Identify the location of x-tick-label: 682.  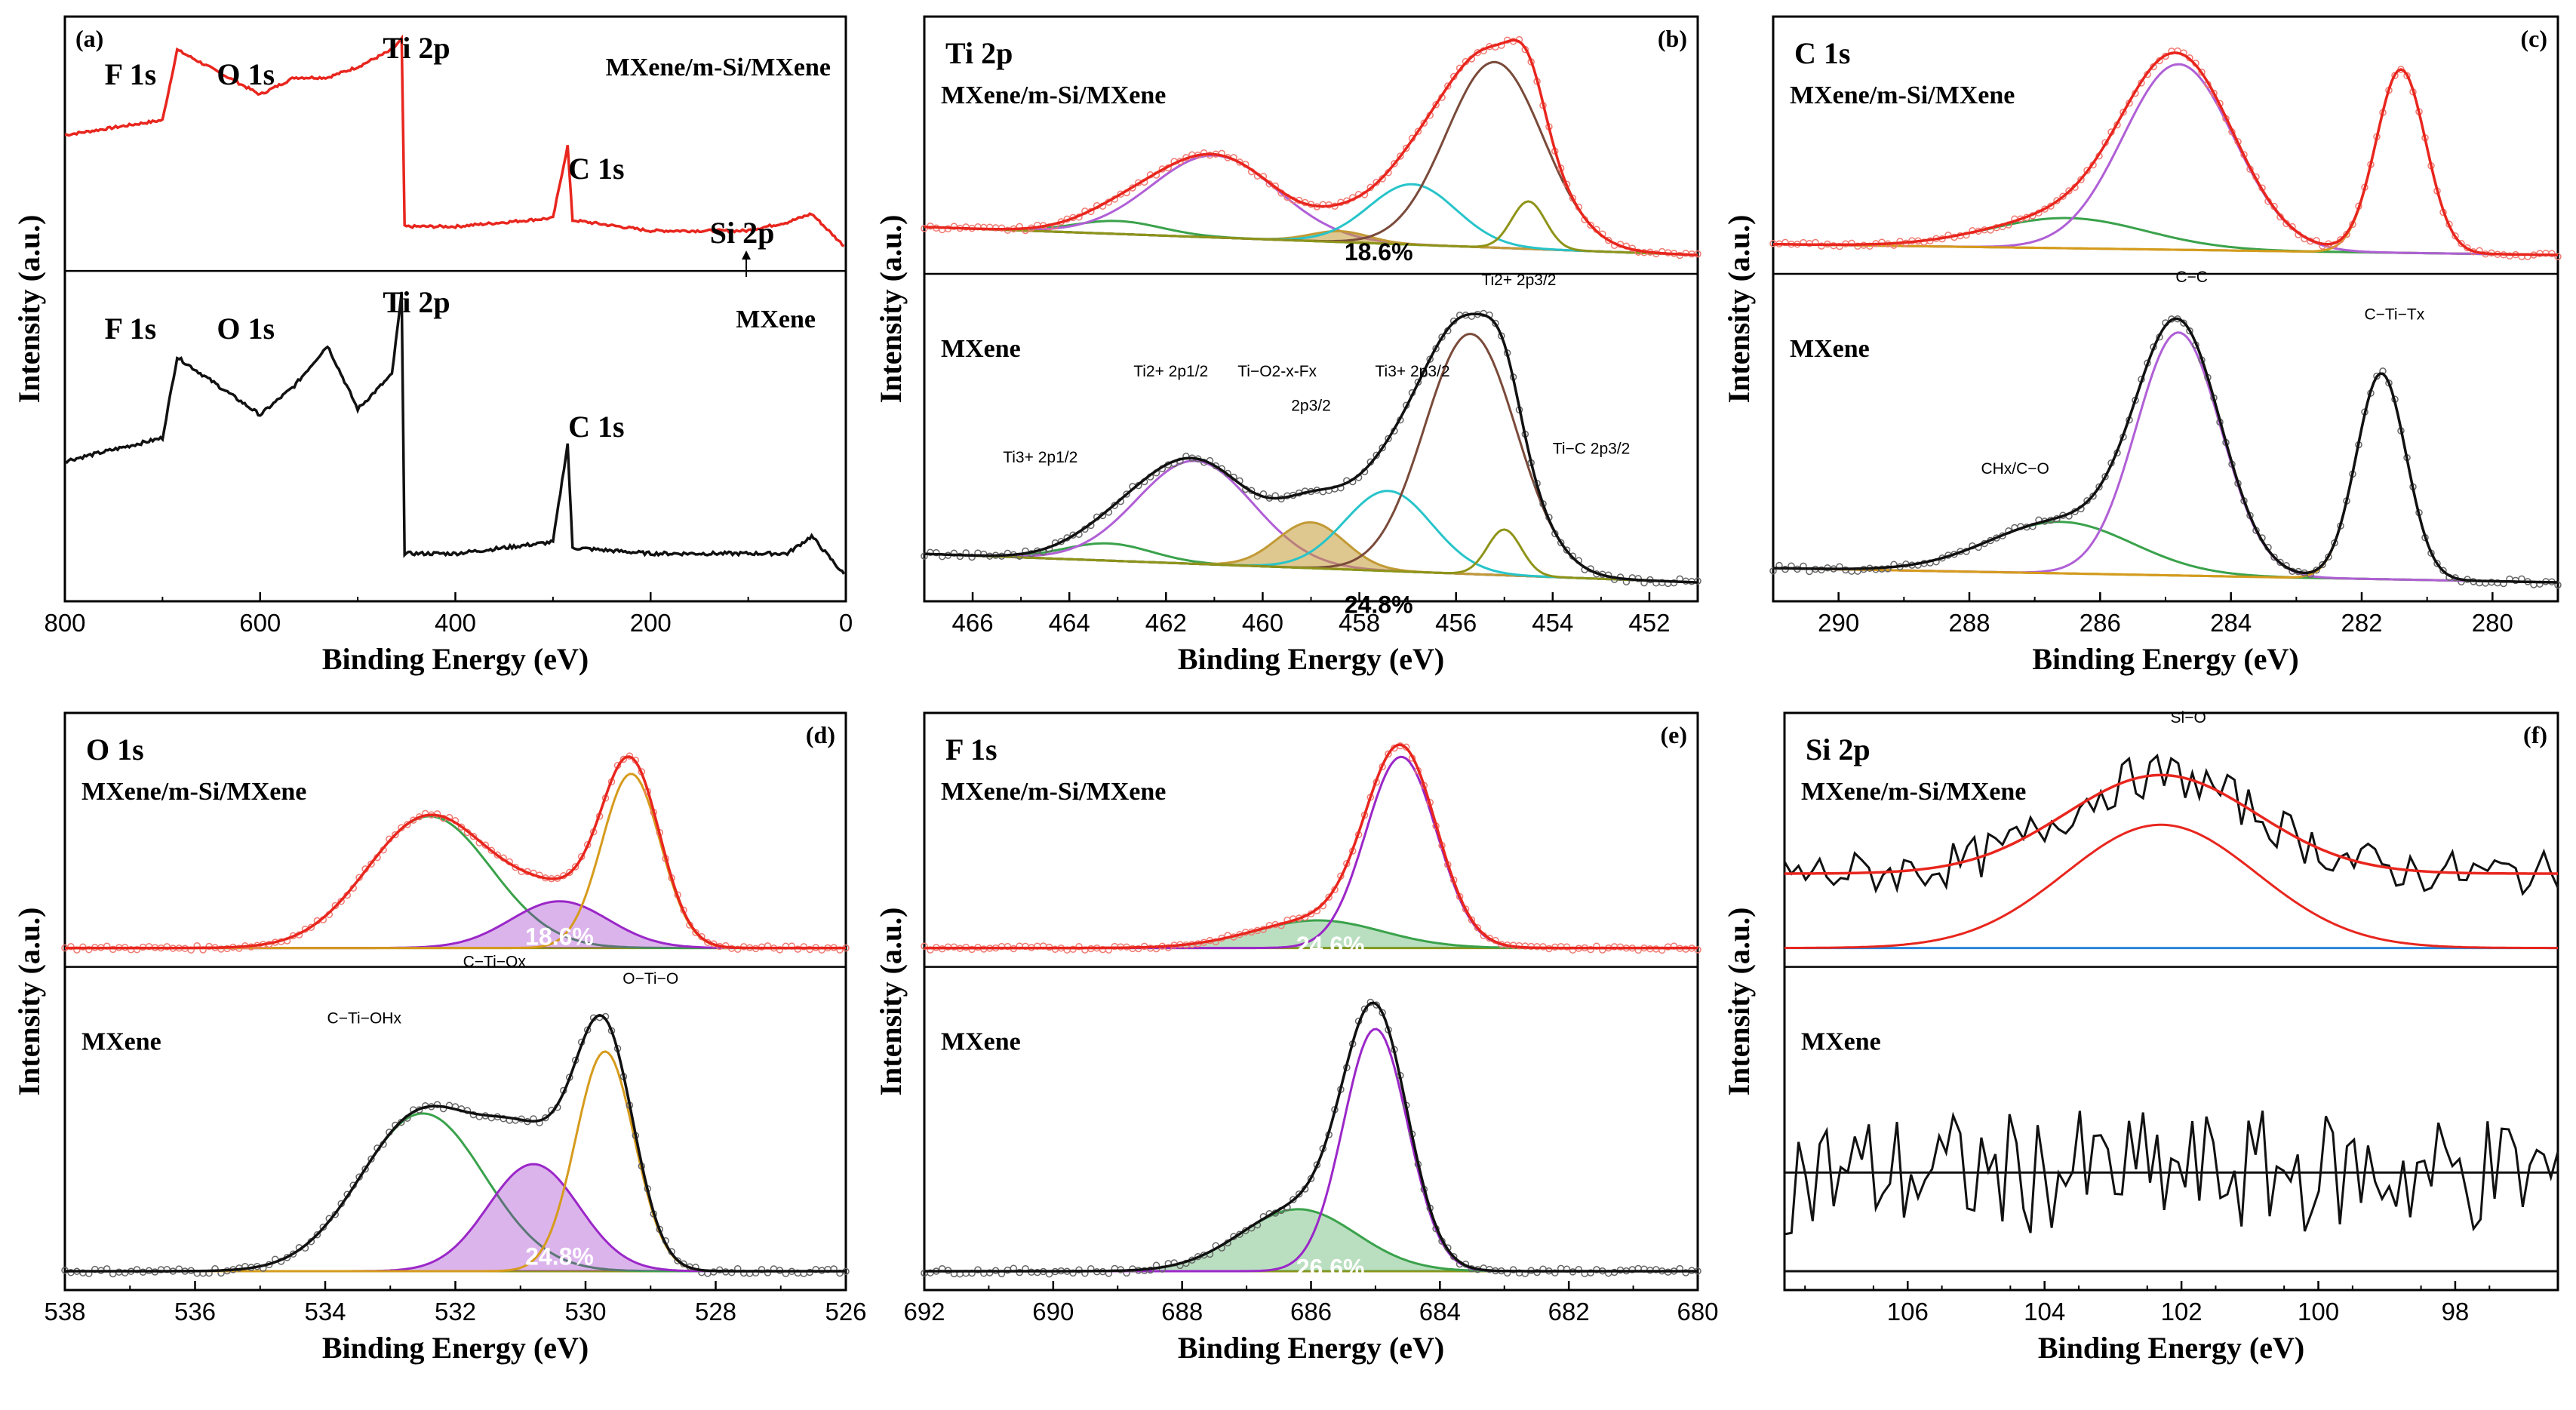
(1569, 1312).